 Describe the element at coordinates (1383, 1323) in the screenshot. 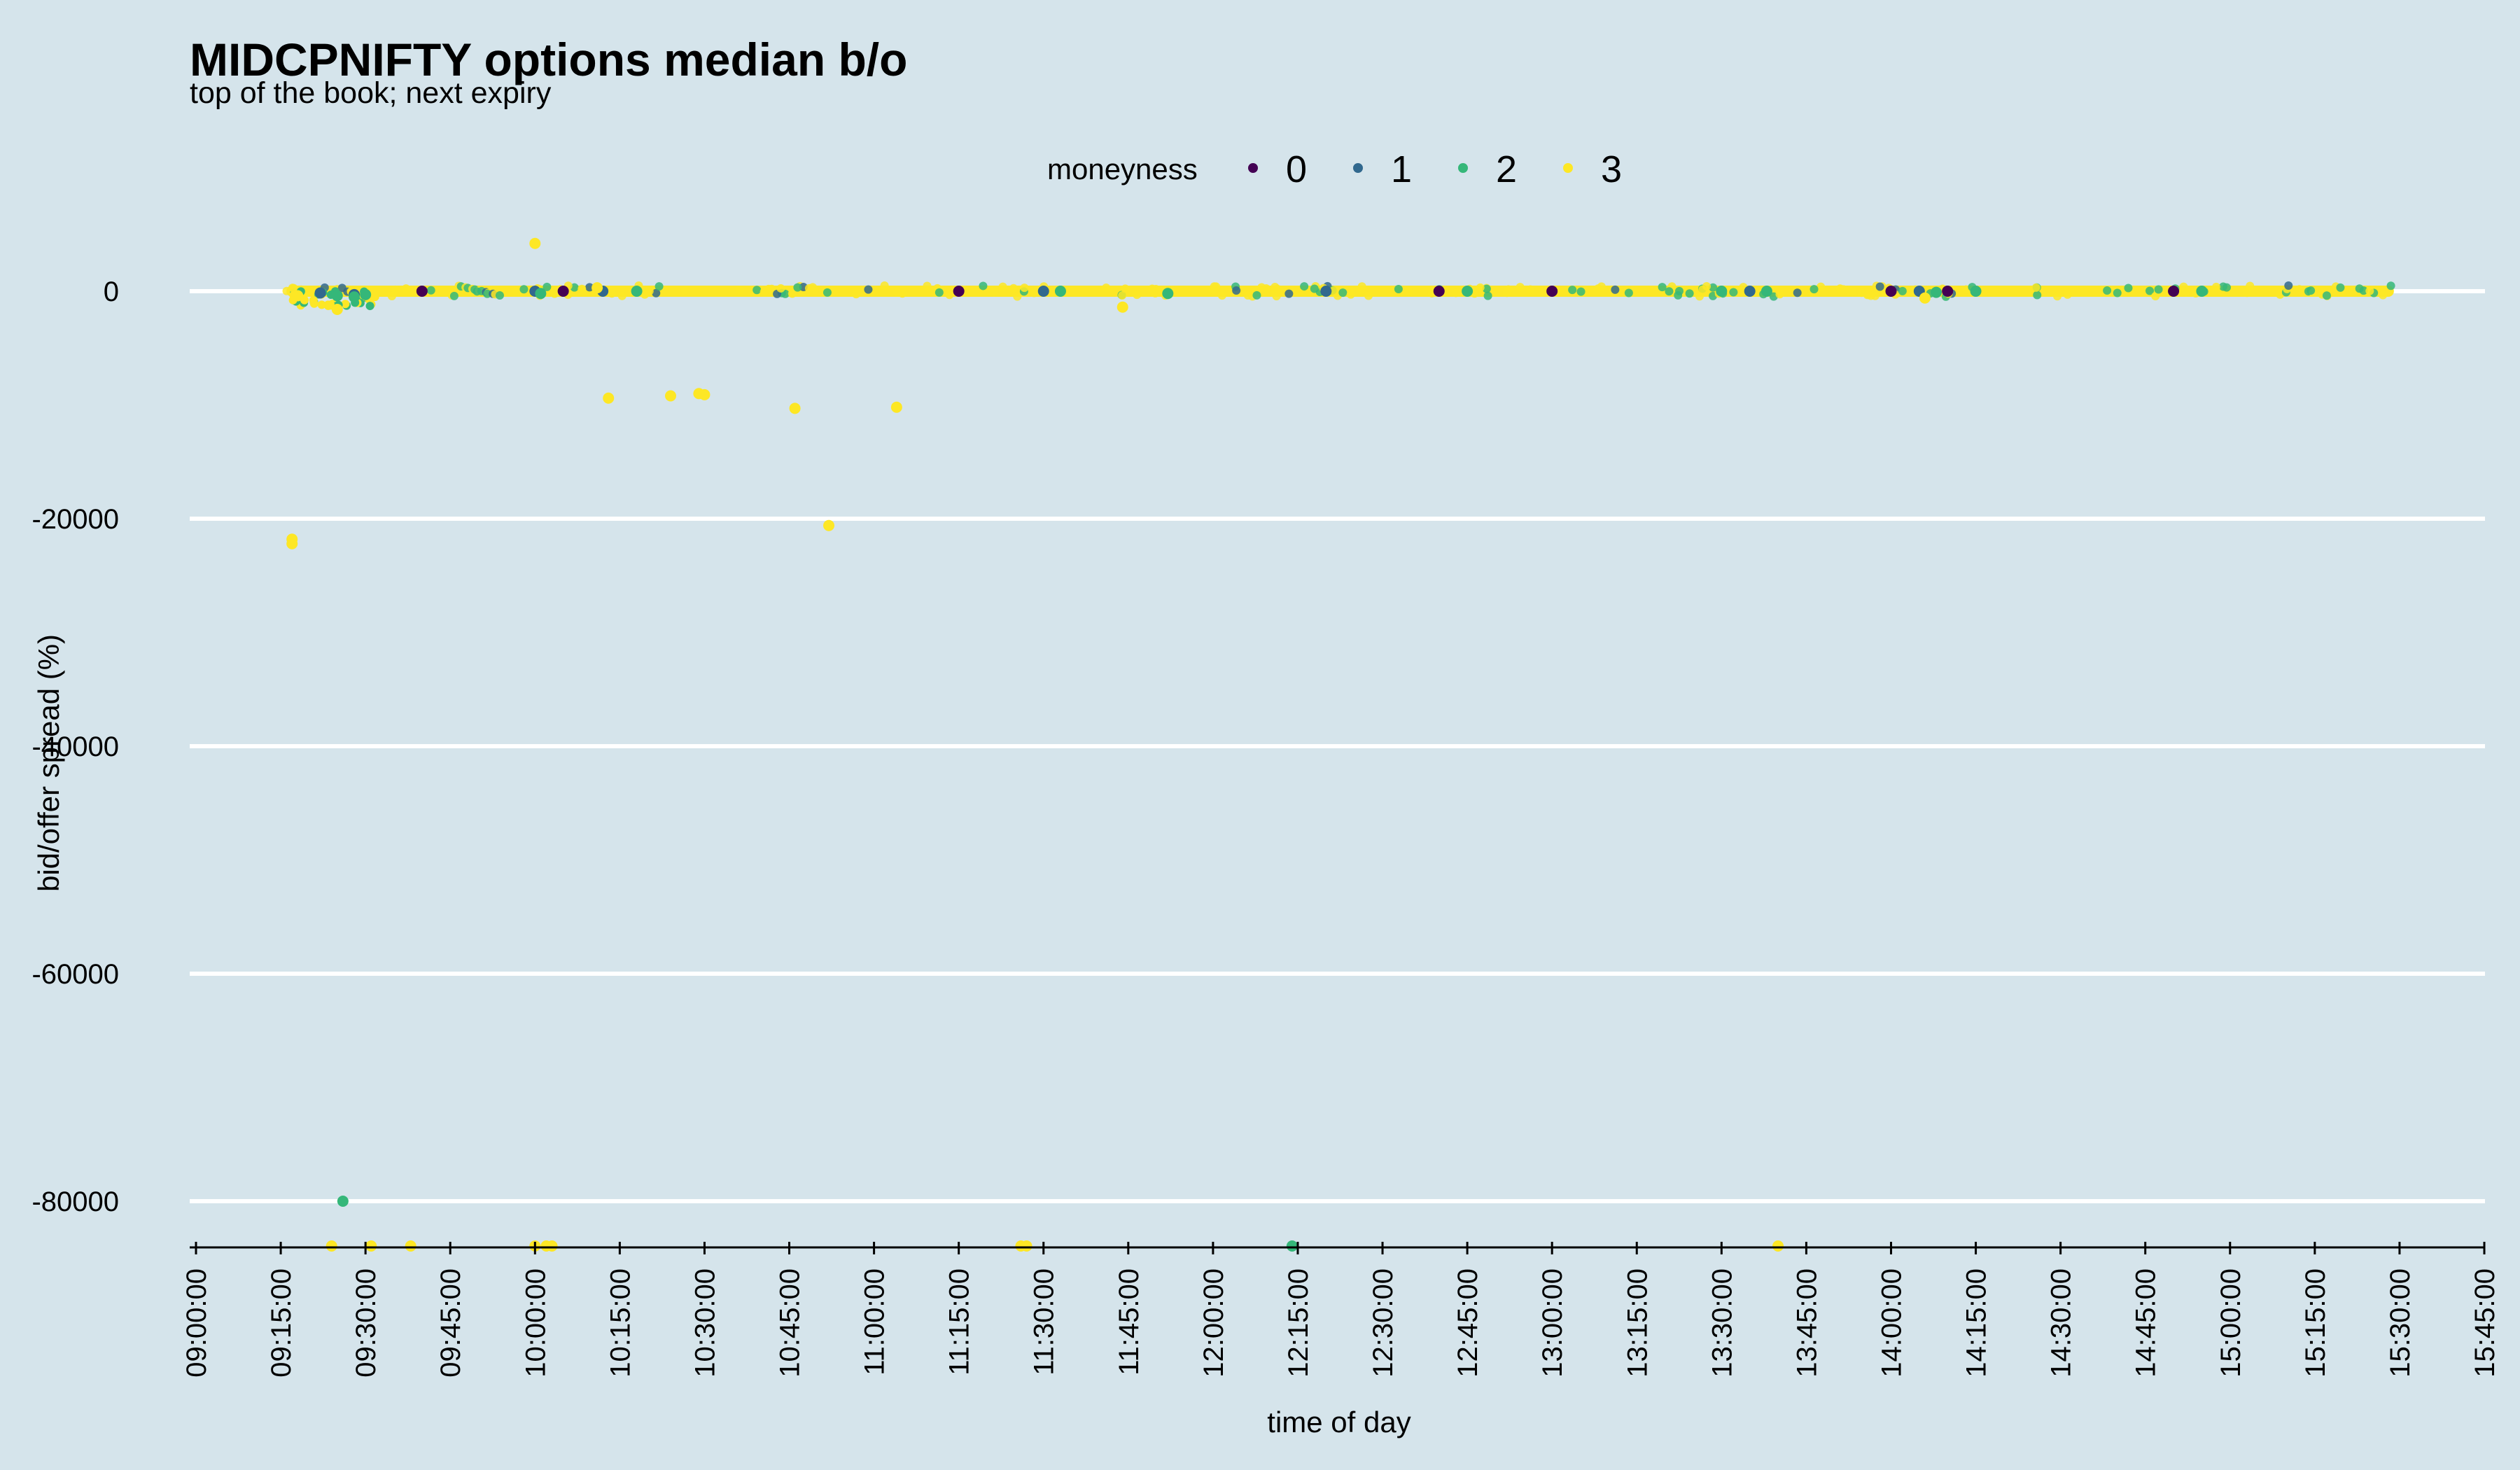

I see `x-tick-label: 12:30:00` at that location.